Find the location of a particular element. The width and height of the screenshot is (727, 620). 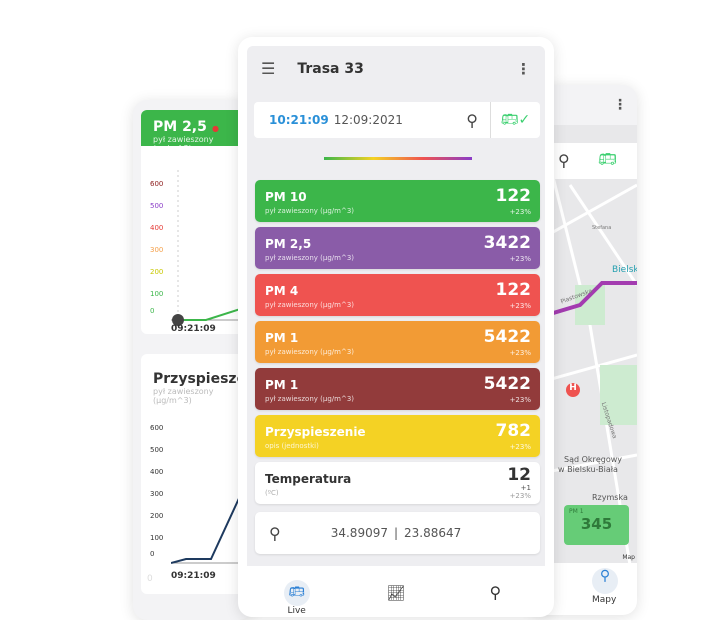

map-label: Sąd Okręgowy is located at coordinates (593, 459).